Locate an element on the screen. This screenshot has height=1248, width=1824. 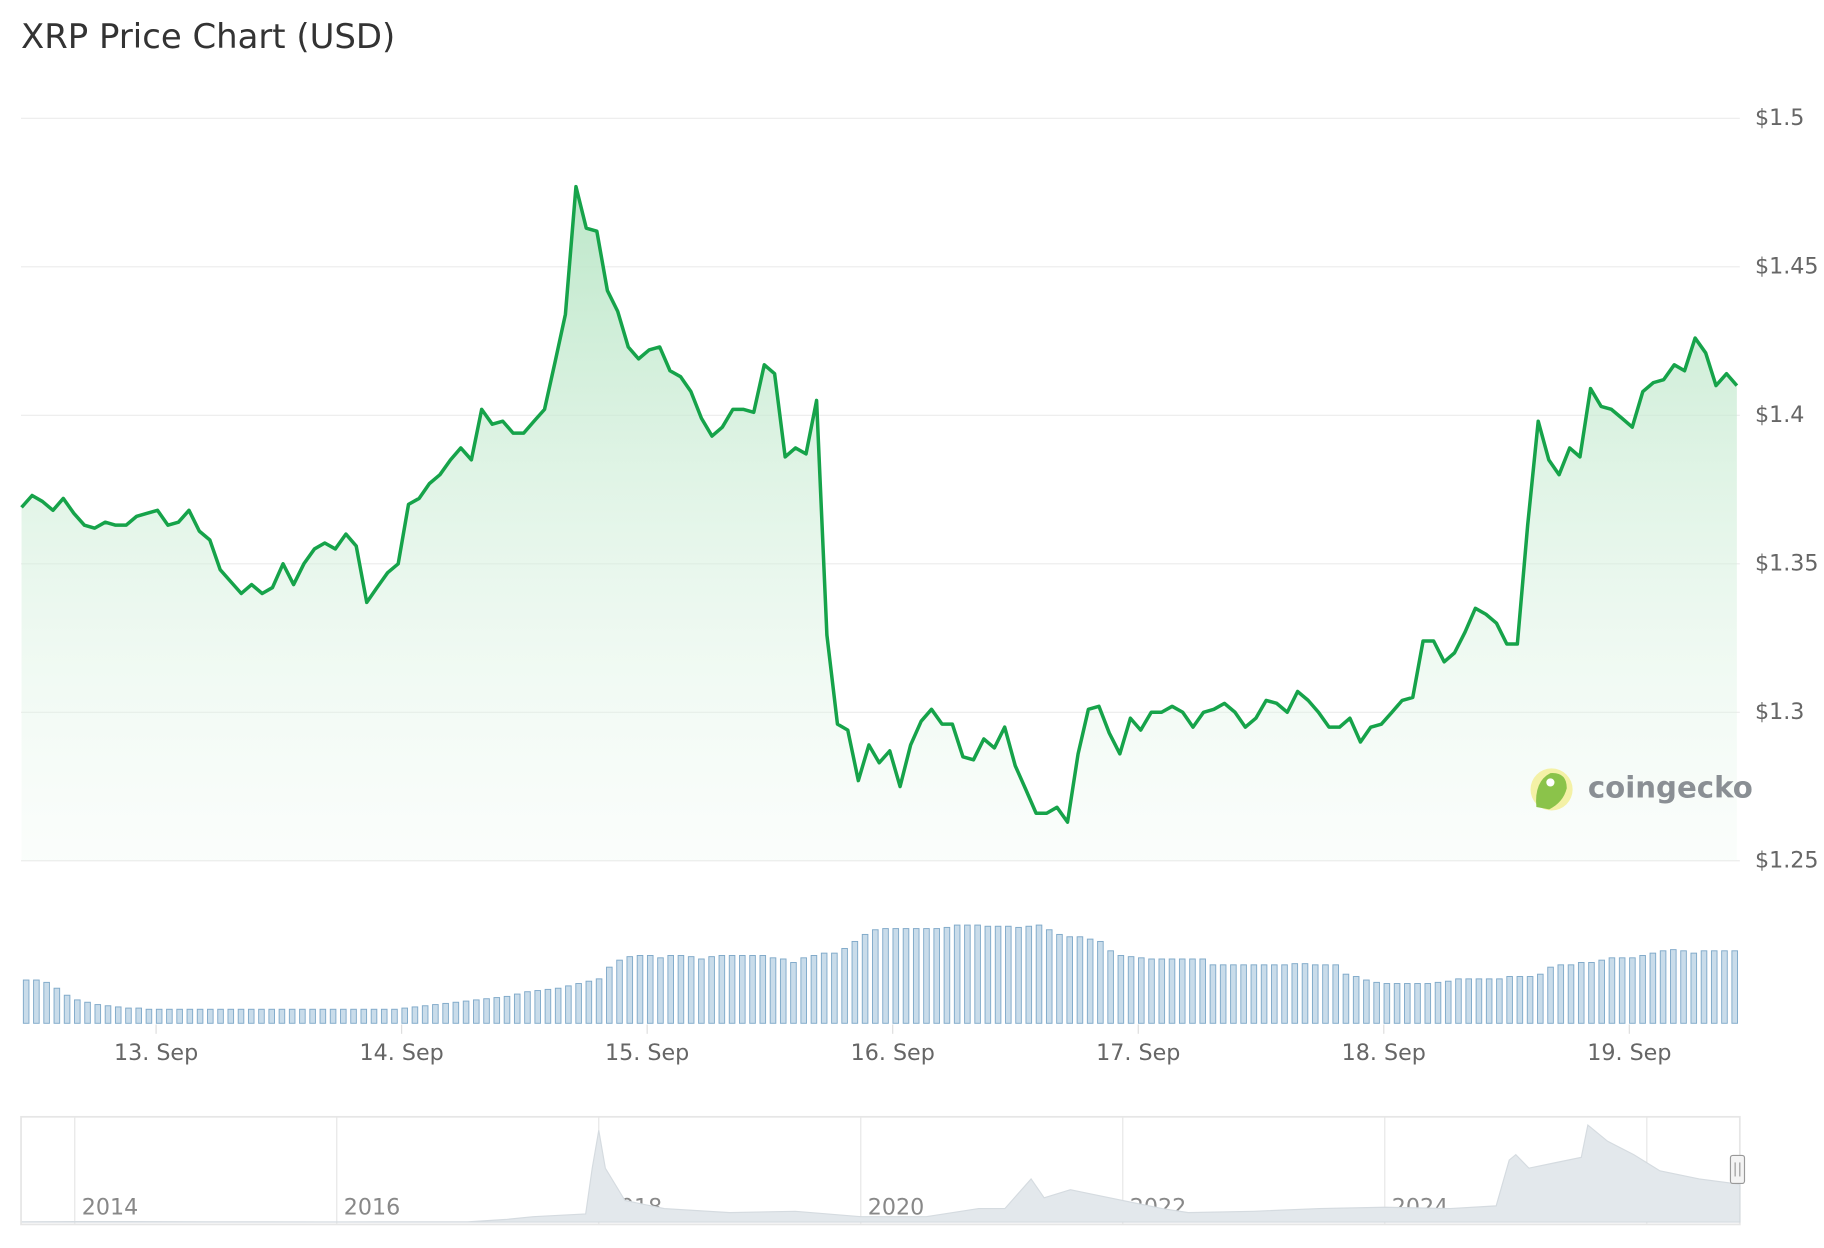
y-tick-label: $1.25 is located at coordinates (1787, 860).